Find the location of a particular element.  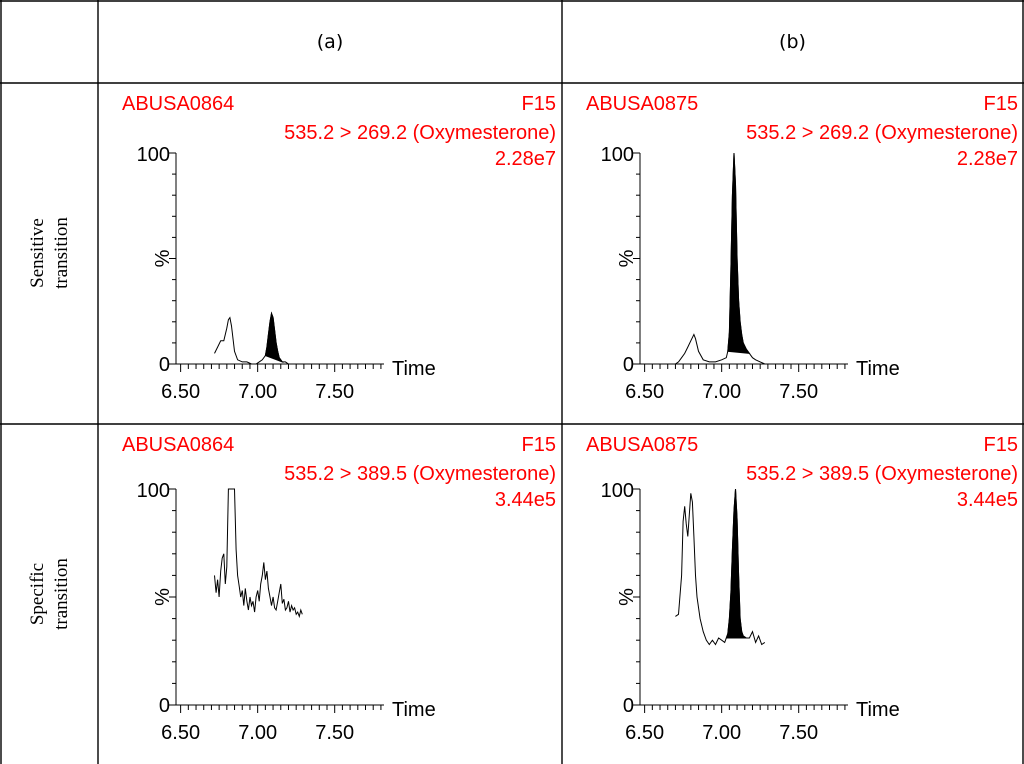

row-label-line-1: Specific is located at coordinates (37, 594).